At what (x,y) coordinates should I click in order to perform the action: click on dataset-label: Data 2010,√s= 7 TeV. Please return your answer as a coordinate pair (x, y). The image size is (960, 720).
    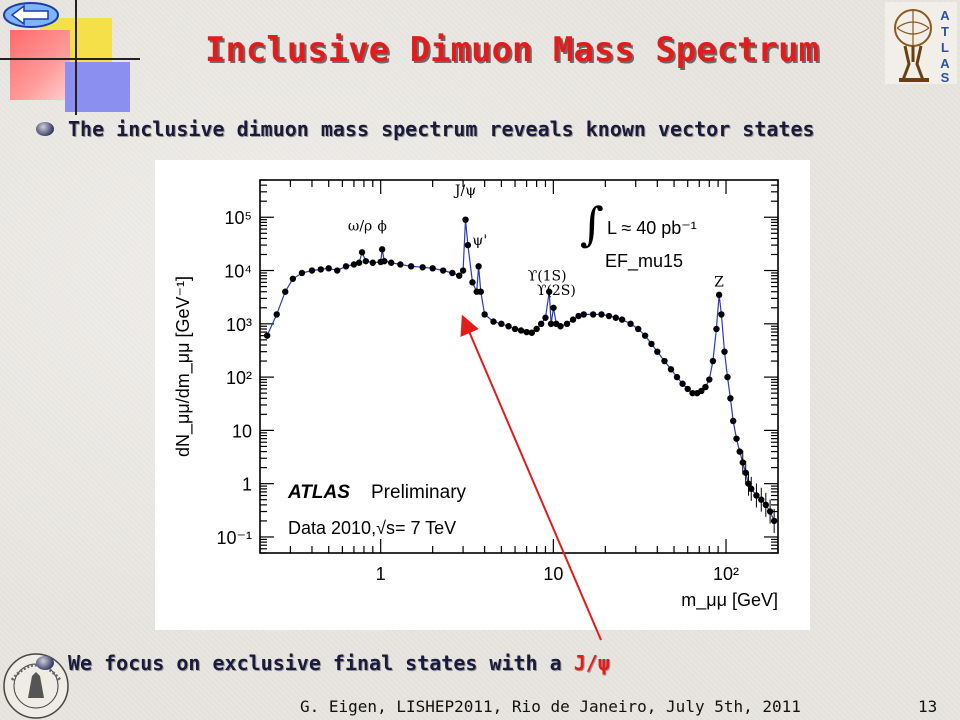
    Looking at the image, I should click on (372, 528).